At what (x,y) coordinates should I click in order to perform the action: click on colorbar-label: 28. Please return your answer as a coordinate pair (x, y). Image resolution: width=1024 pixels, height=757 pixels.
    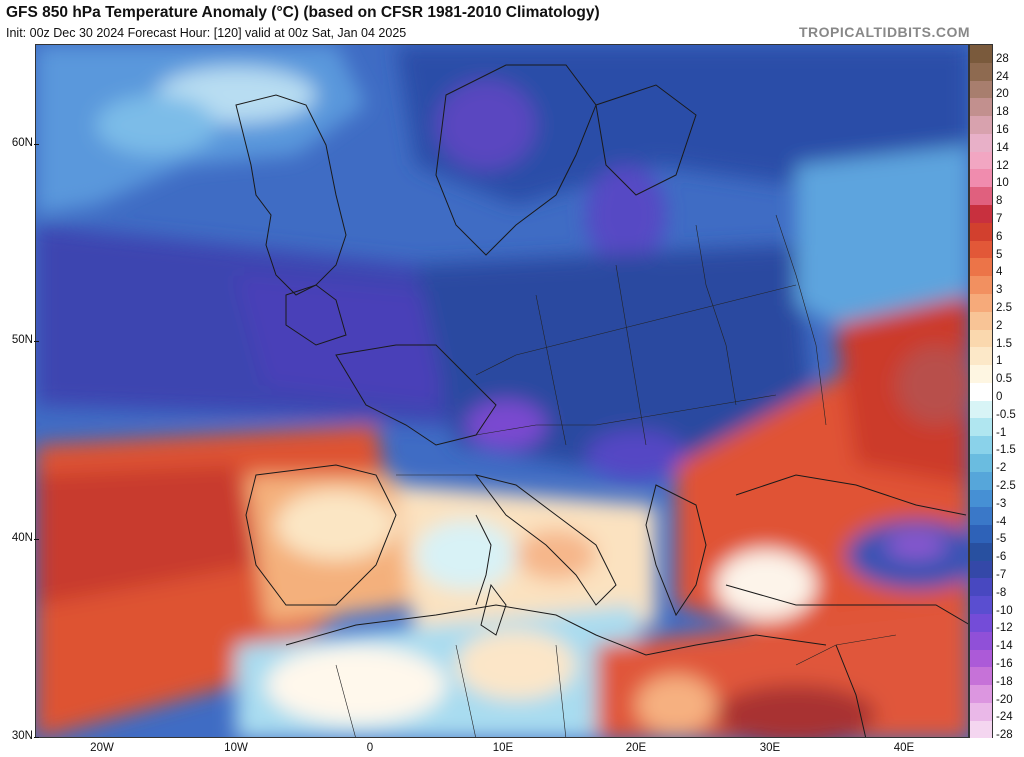
    Looking at the image, I should click on (1002, 58).